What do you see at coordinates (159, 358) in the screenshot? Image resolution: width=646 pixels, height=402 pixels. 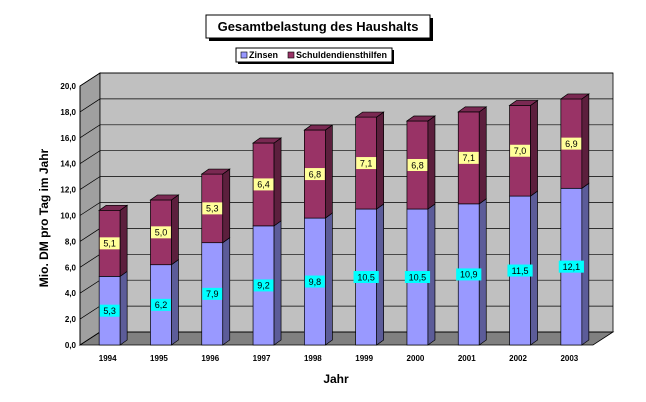 I see `x-tick-label: 1995` at bounding box center [159, 358].